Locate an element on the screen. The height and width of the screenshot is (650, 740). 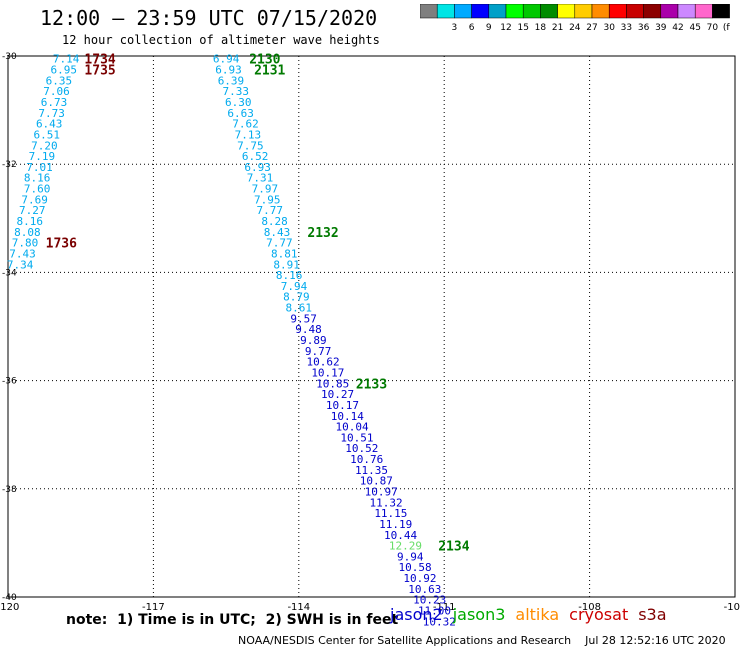
color-bin-label: 30 is located at coordinates (609, 28).